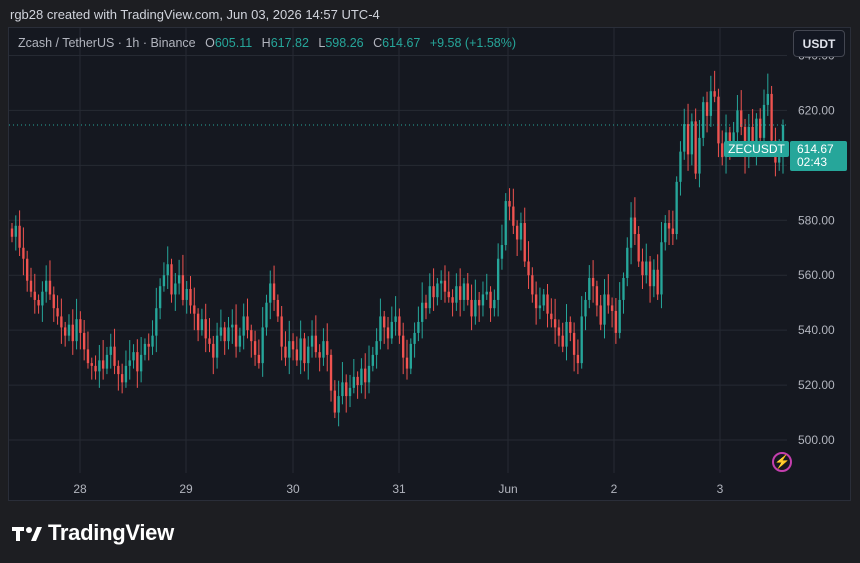  Describe the element at coordinates (111, 532) in the screenshot. I see `tradingview-wordmark: TradingView` at that location.